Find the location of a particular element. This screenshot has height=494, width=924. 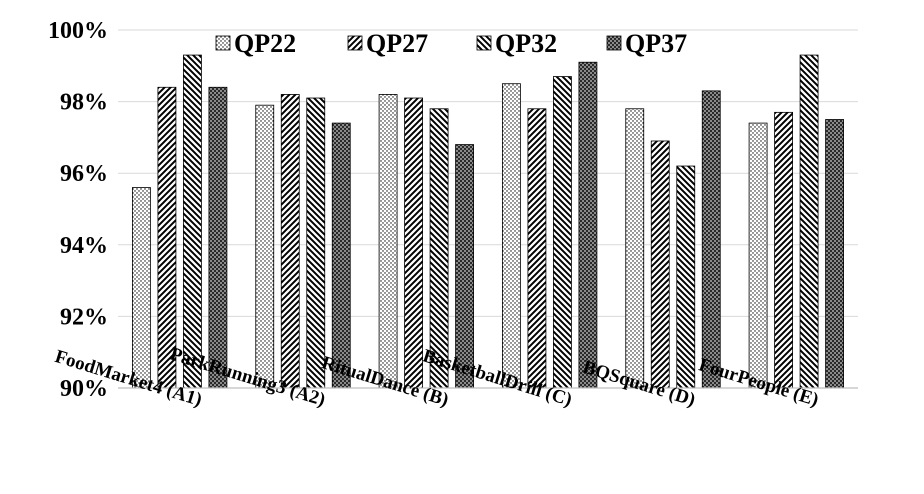

y-tick-label: 92% is located at coordinates (84, 317).